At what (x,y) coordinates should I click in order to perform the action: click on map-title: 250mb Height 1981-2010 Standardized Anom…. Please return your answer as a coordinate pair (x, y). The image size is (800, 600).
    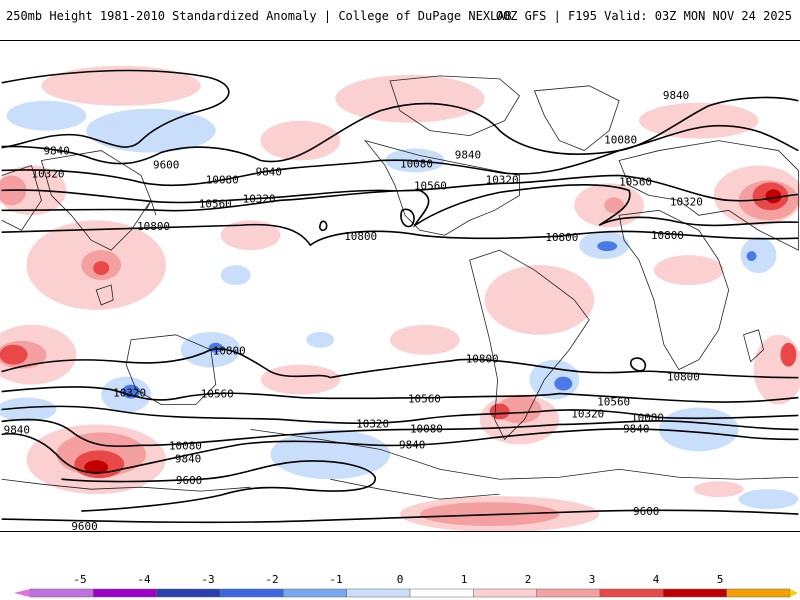
    Looking at the image, I should click on (259, 16).